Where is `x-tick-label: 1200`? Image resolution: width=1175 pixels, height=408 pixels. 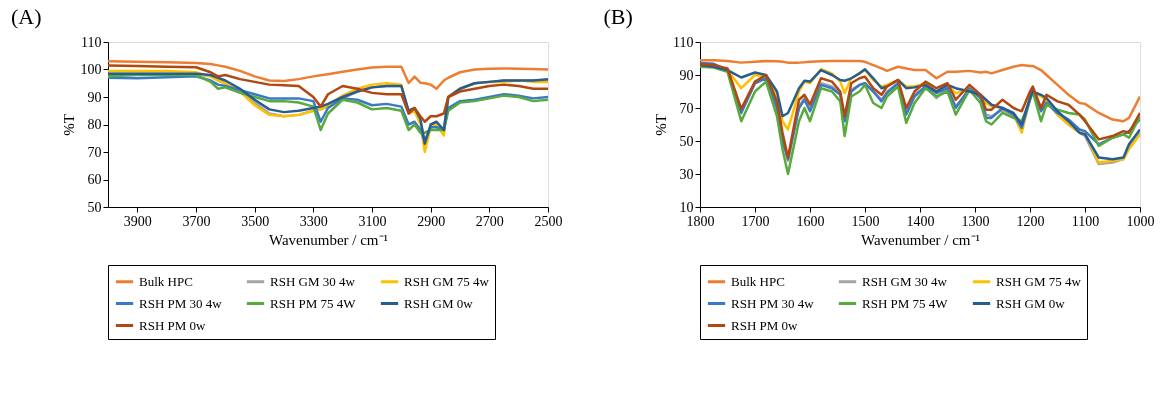
x-tick-label: 1200 is located at coordinates (1030, 221).